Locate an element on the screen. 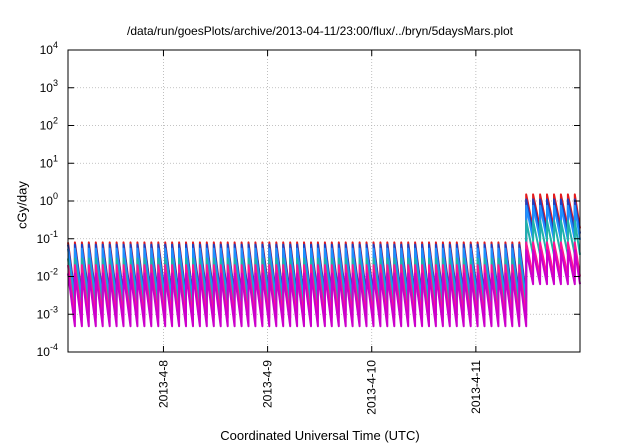 This screenshot has height=448, width=640. x-tick-label: 2013-4-10 is located at coordinates (372, 387).